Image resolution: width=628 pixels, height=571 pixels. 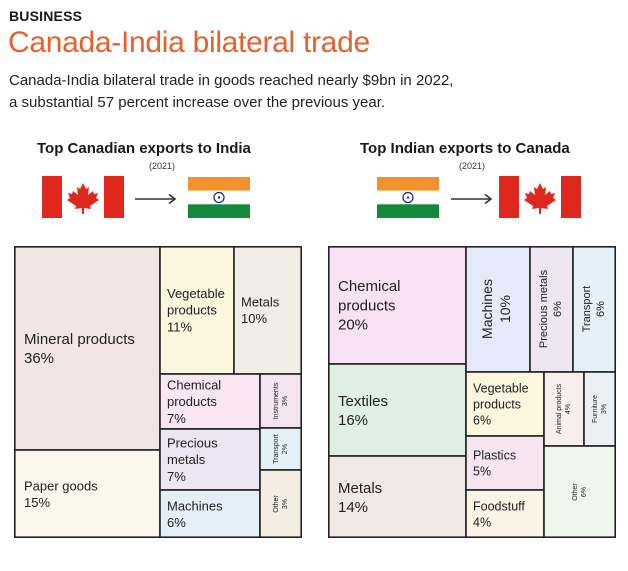 What do you see at coordinates (179, 326) in the screenshot?
I see `treemap-cell-value: 11%` at bounding box center [179, 326].